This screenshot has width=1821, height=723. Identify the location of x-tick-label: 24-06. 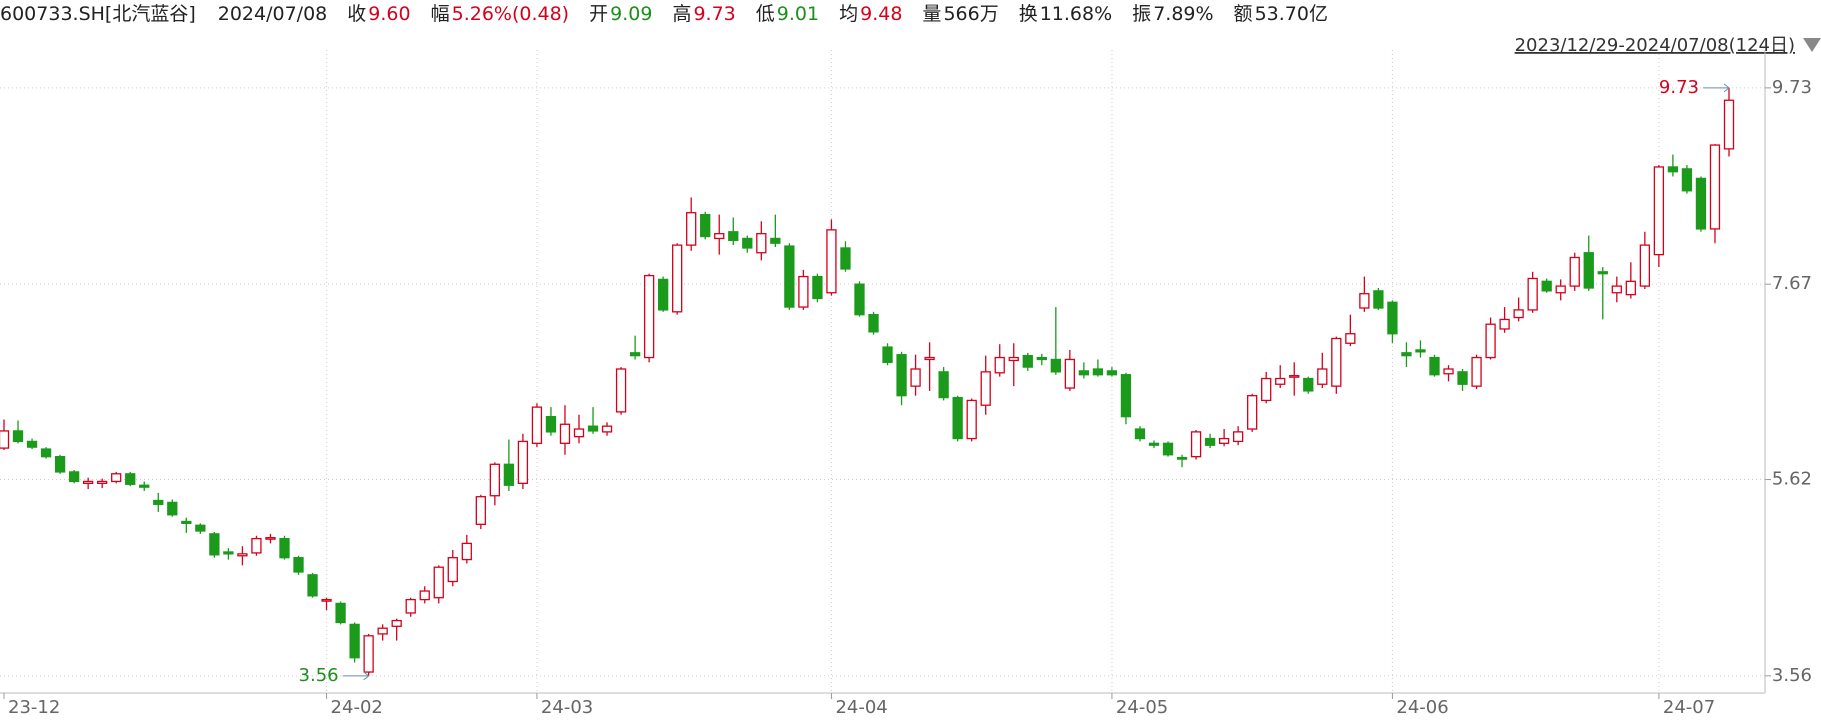
(1422, 707).